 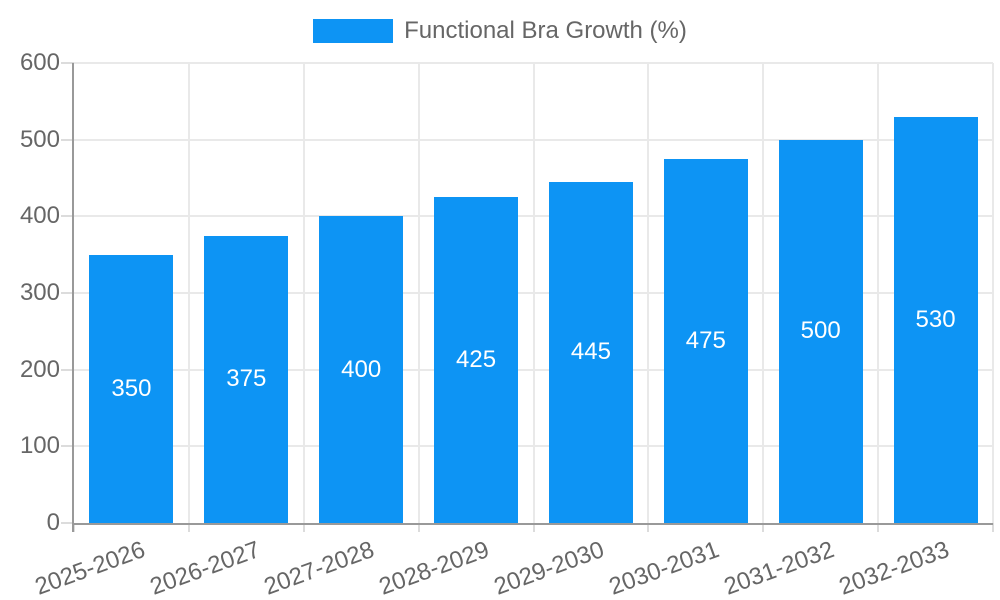 I want to click on bar-value-label: 400, so click(x=361, y=369).